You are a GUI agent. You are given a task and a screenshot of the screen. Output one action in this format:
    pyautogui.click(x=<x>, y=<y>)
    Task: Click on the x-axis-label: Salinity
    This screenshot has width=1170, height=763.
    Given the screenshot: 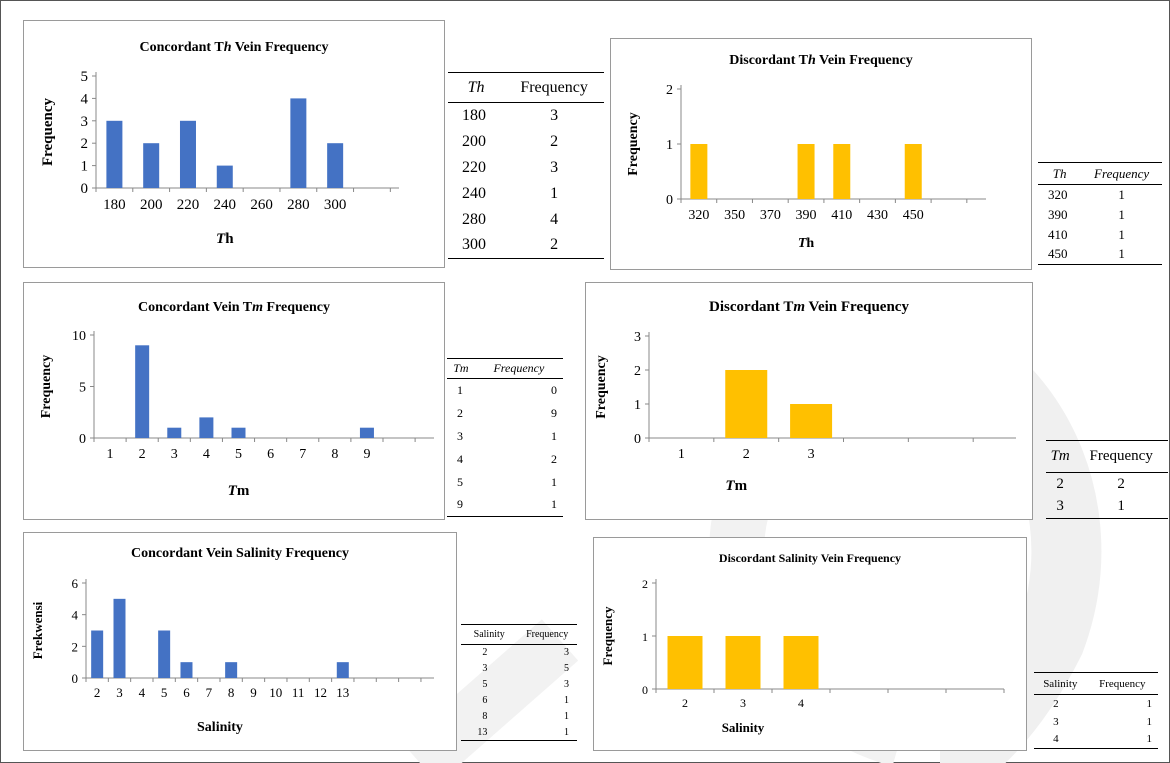 What is the action you would take?
    pyautogui.click(x=220, y=727)
    